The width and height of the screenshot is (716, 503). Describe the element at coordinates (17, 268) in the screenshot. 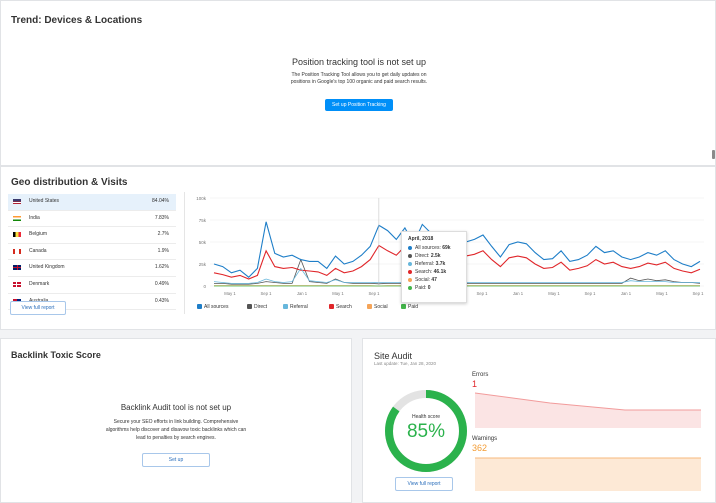

I see `flag-uk-icon` at that location.